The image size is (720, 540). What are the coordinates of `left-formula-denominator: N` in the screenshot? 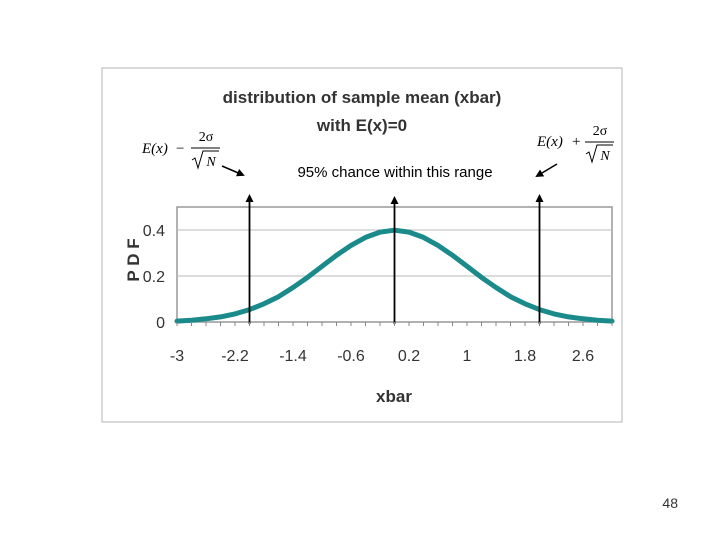 It's located at (210, 162).